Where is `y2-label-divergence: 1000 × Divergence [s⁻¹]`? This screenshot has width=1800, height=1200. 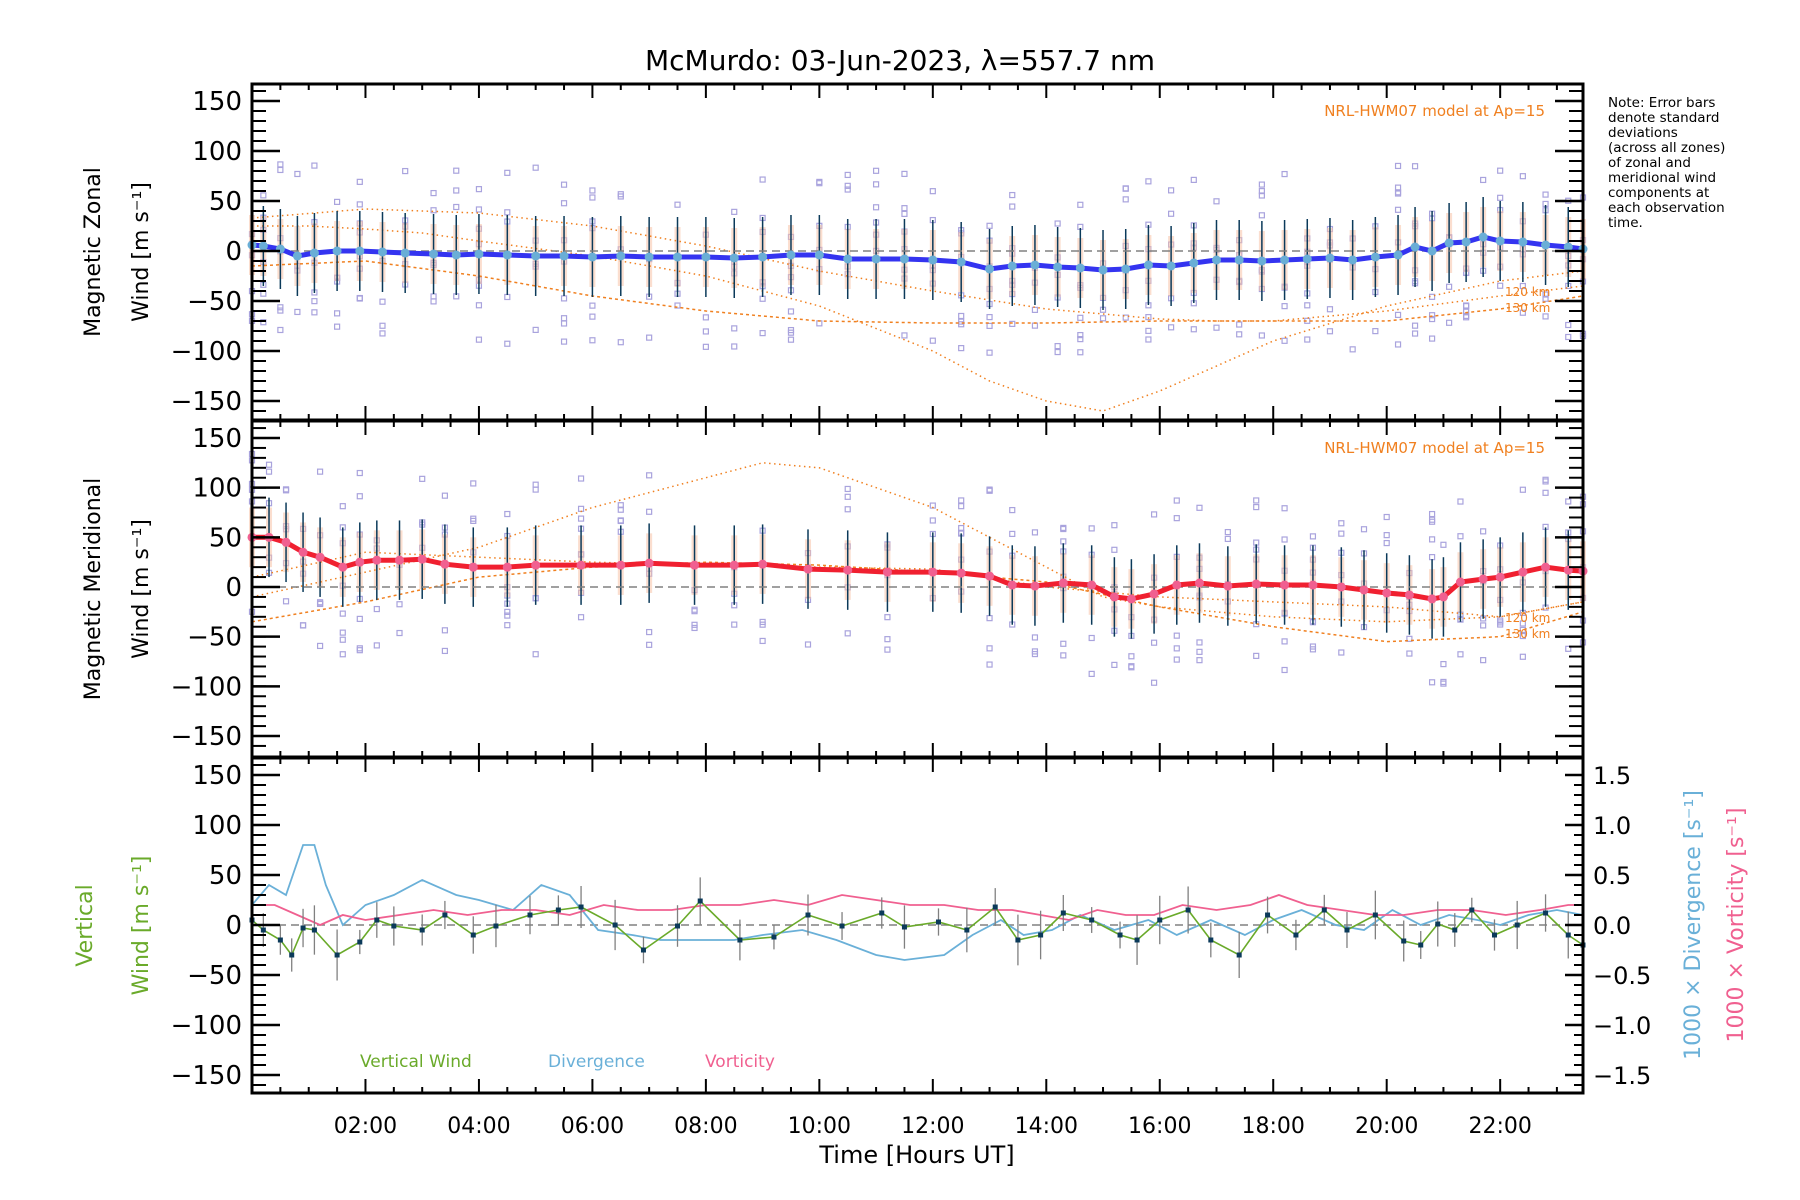
y2-label-divergence: 1000 × Divergence [s⁻¹] is located at coordinates (1693, 925).